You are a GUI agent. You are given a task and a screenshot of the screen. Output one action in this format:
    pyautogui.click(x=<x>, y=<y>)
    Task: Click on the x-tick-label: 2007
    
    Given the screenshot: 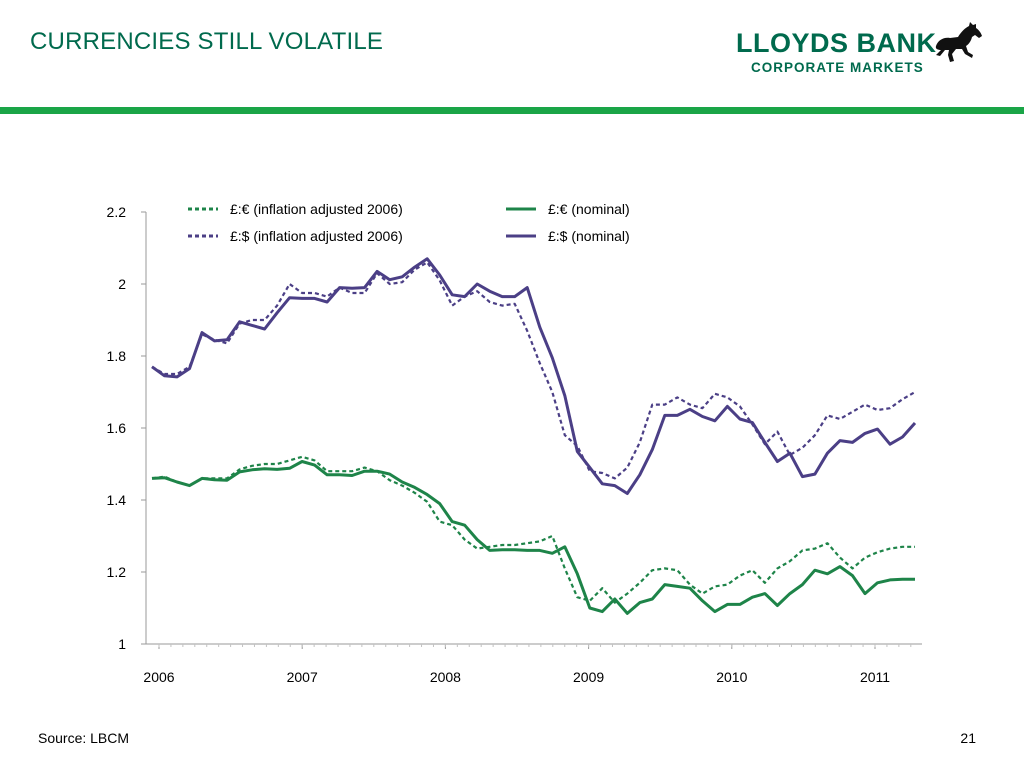 What is the action you would take?
    pyautogui.click(x=302, y=677)
    